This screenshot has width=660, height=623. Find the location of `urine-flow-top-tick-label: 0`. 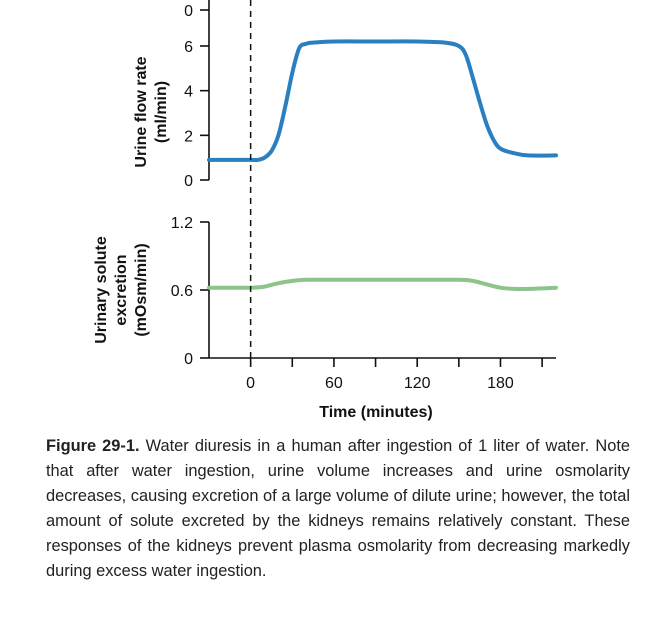

urine-flow-top-tick-label: 0 is located at coordinates (188, 11).